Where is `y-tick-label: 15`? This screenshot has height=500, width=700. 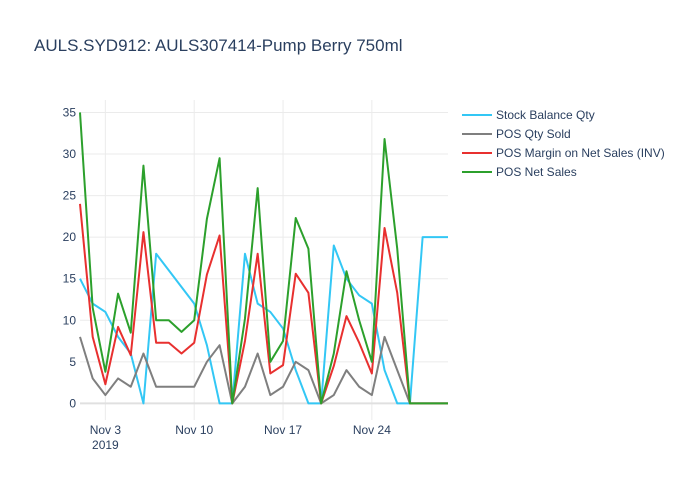
y-tick-label: 15 is located at coordinates (70, 279).